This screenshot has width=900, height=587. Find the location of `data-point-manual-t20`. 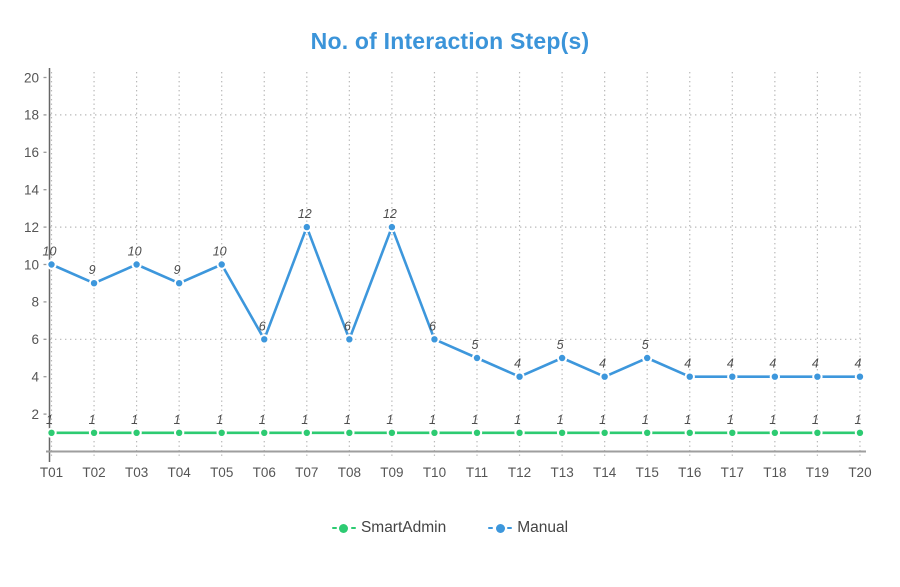

data-point-manual-t20 is located at coordinates (860, 376).